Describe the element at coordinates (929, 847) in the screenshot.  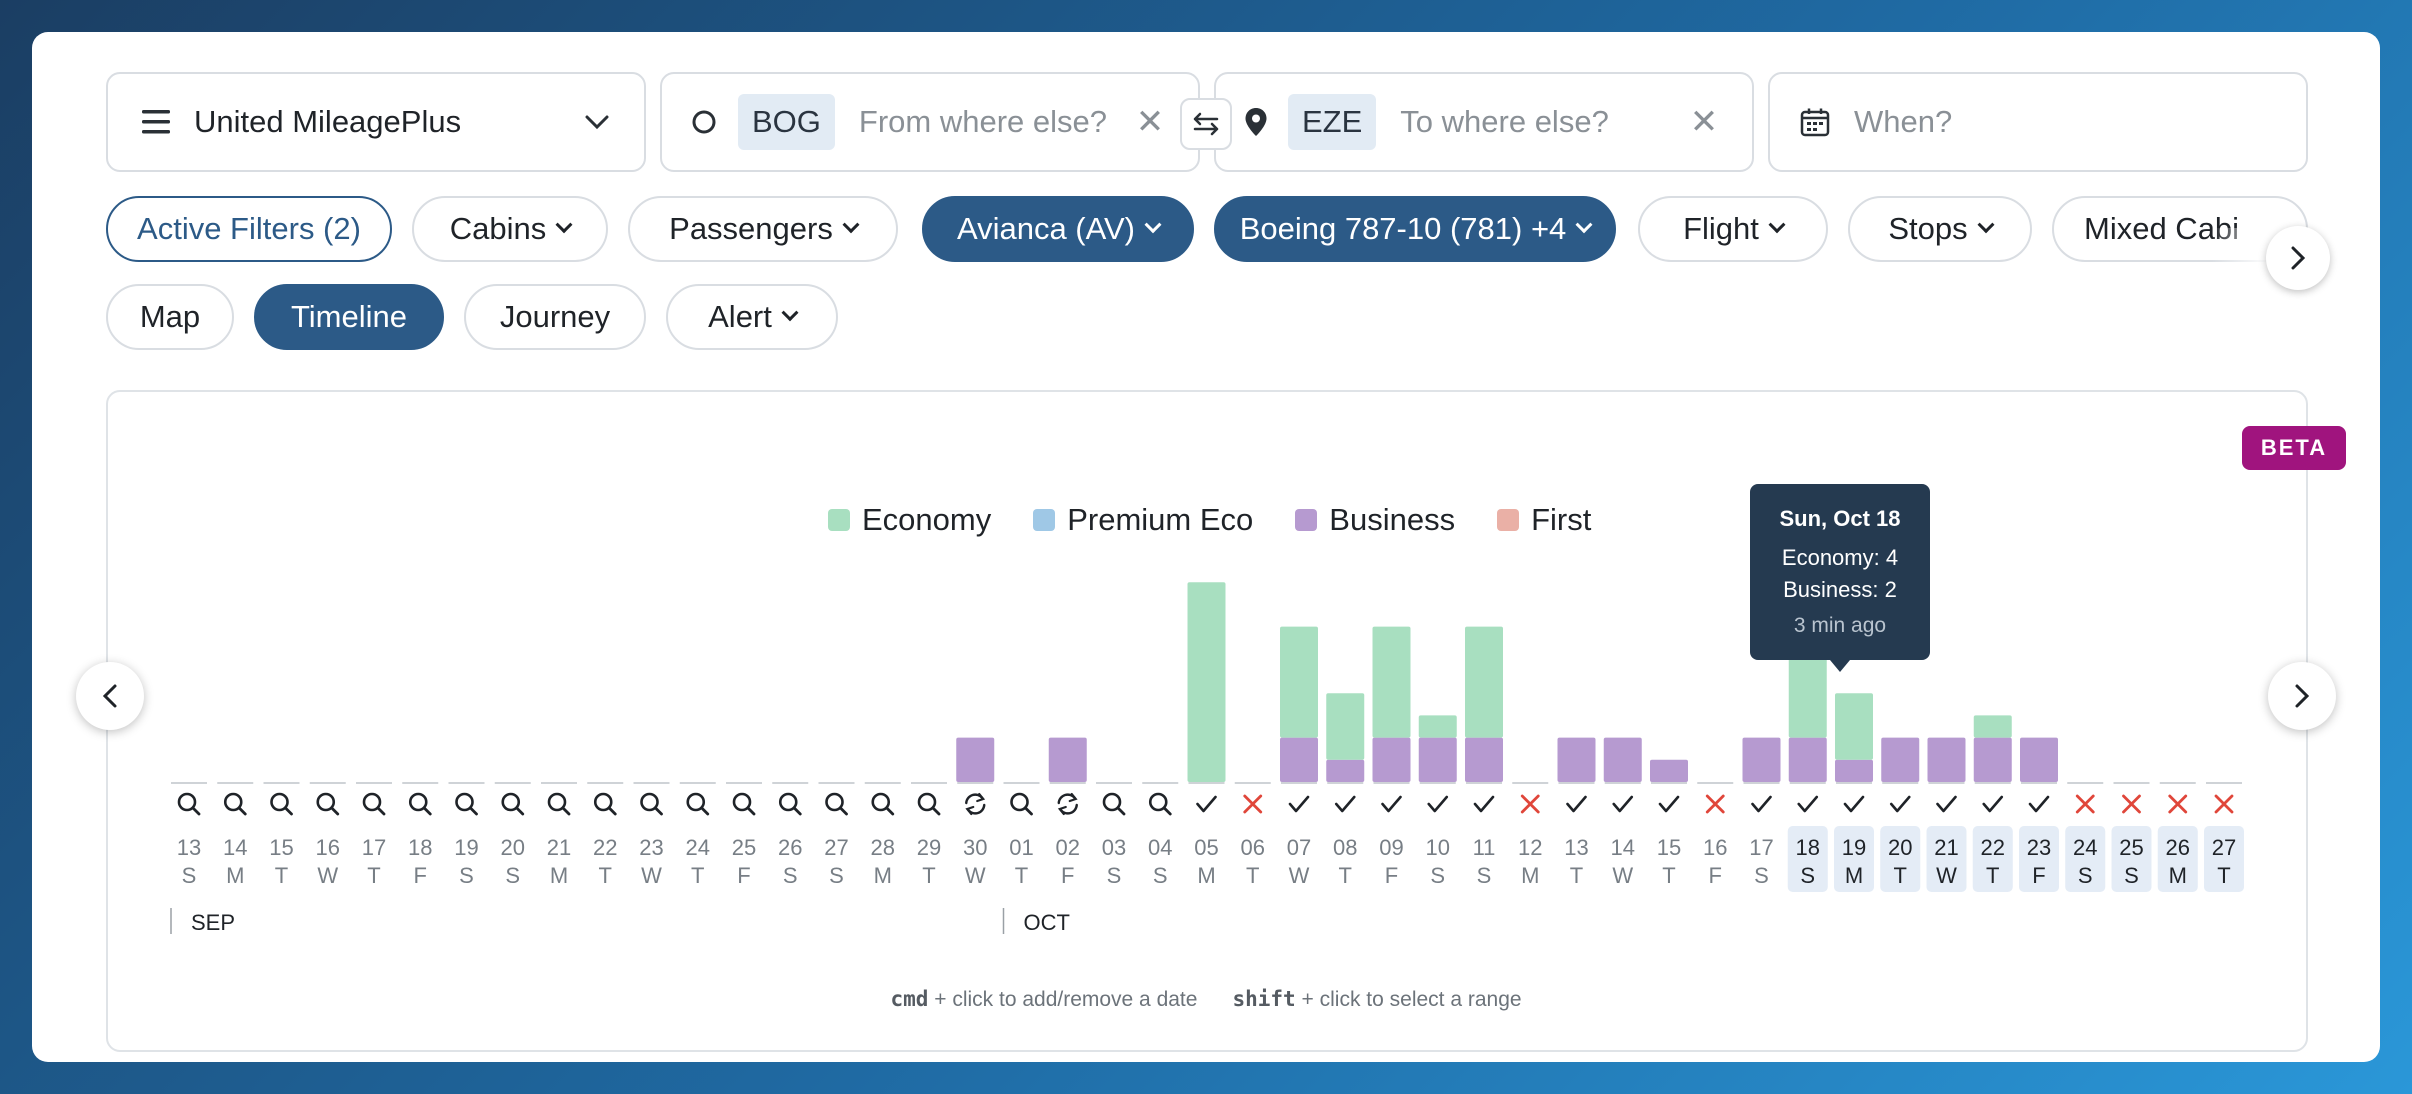
I see `day-number: 29` at that location.